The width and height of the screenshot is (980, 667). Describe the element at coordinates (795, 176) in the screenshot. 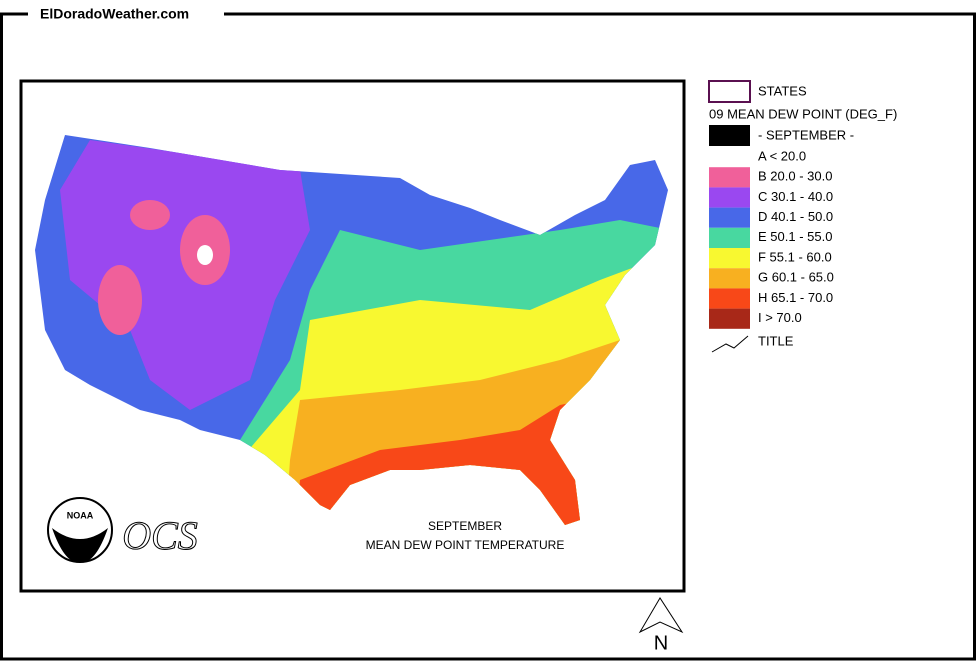

I see `legend-label: B 20.0 - 30.0` at that location.